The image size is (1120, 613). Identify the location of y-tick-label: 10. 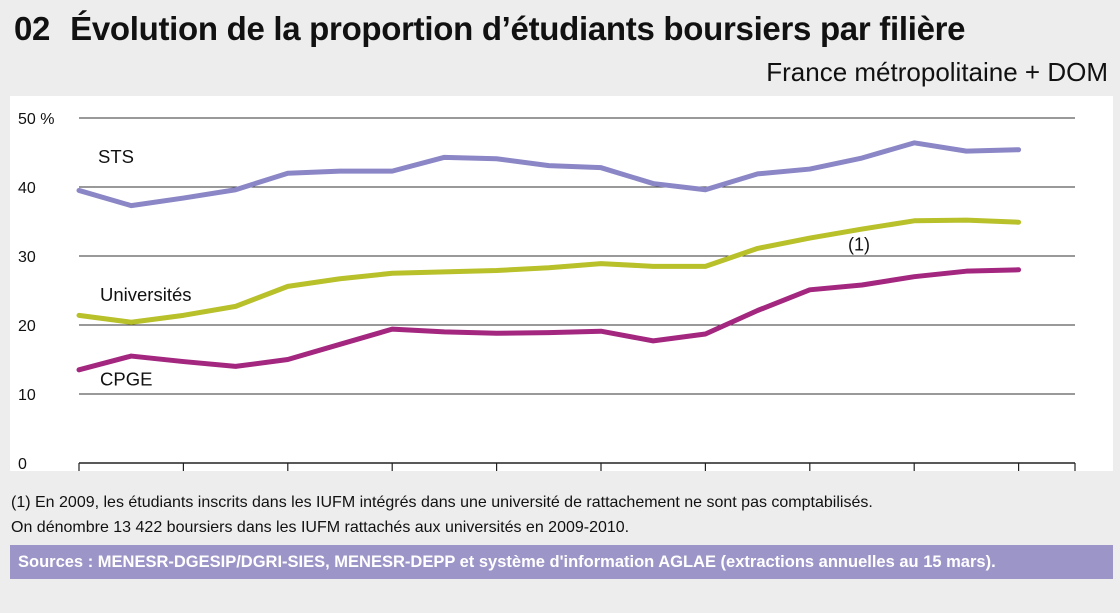
(27, 395).